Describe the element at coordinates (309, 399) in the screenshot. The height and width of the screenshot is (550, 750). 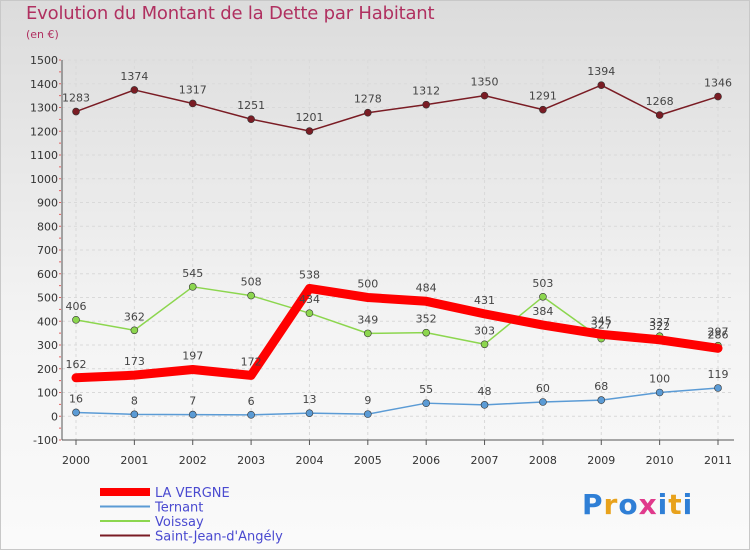
I see `data-label: 13` at that location.